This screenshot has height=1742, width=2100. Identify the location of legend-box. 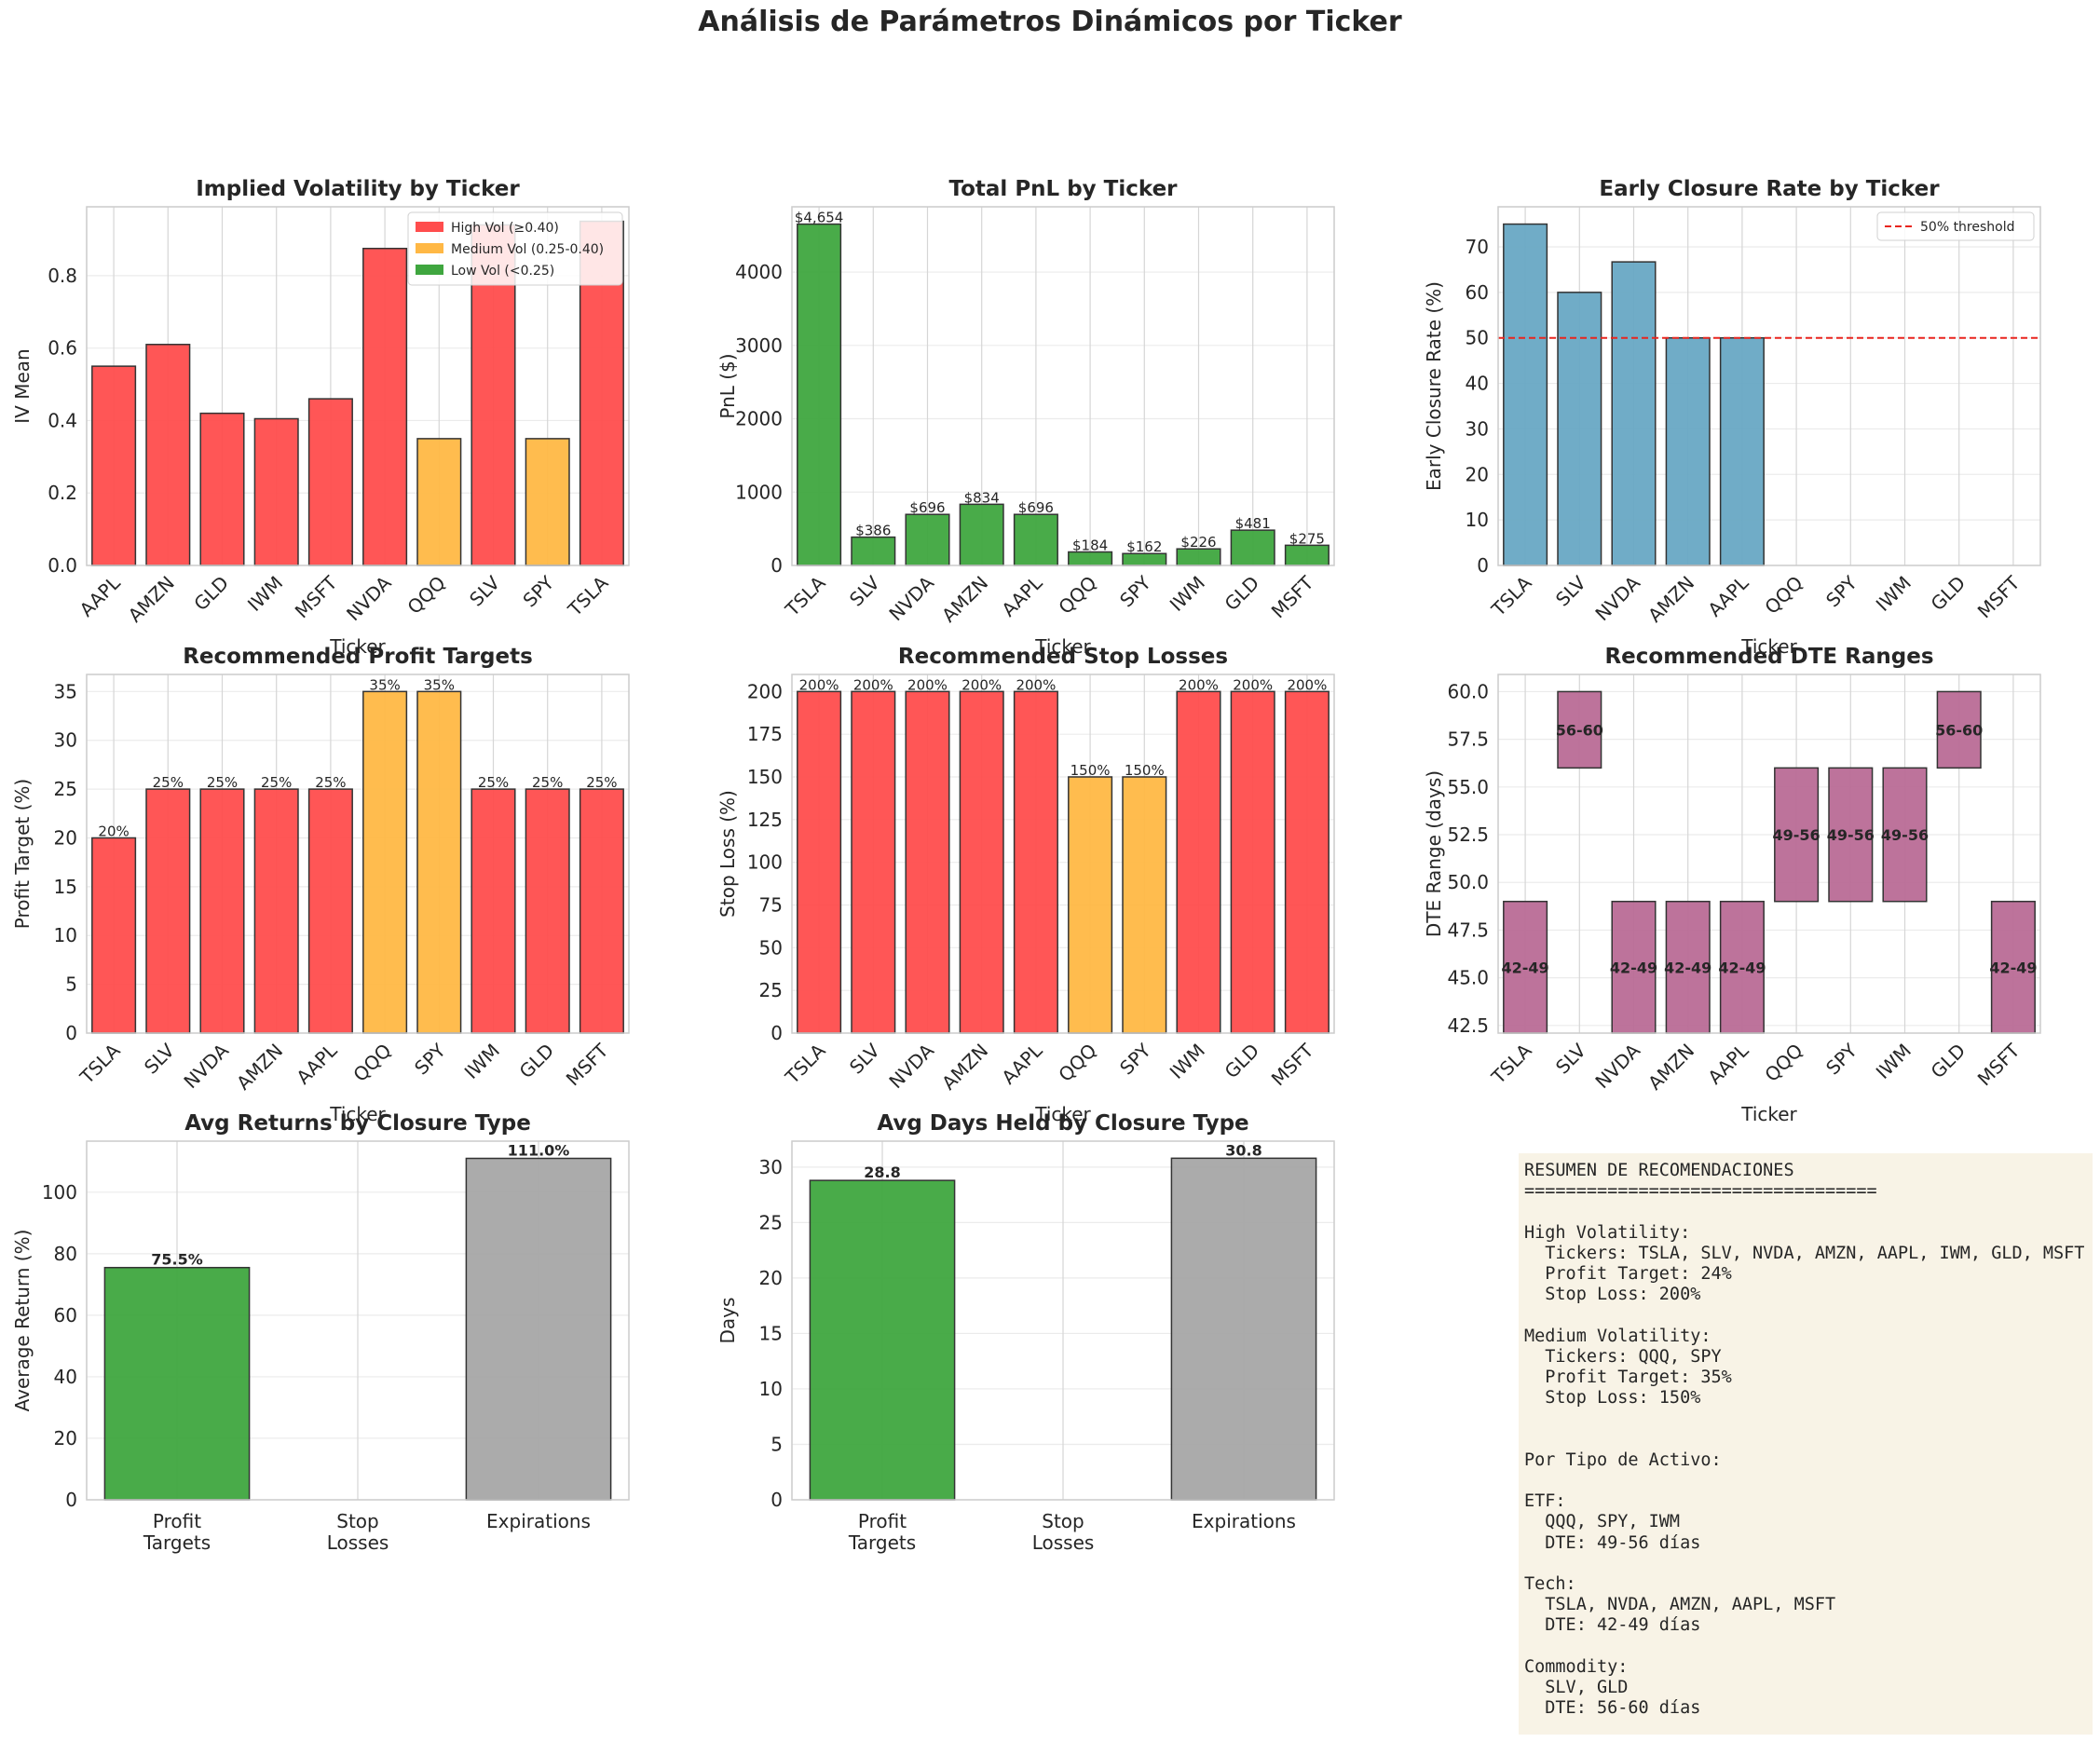
(1955, 226).